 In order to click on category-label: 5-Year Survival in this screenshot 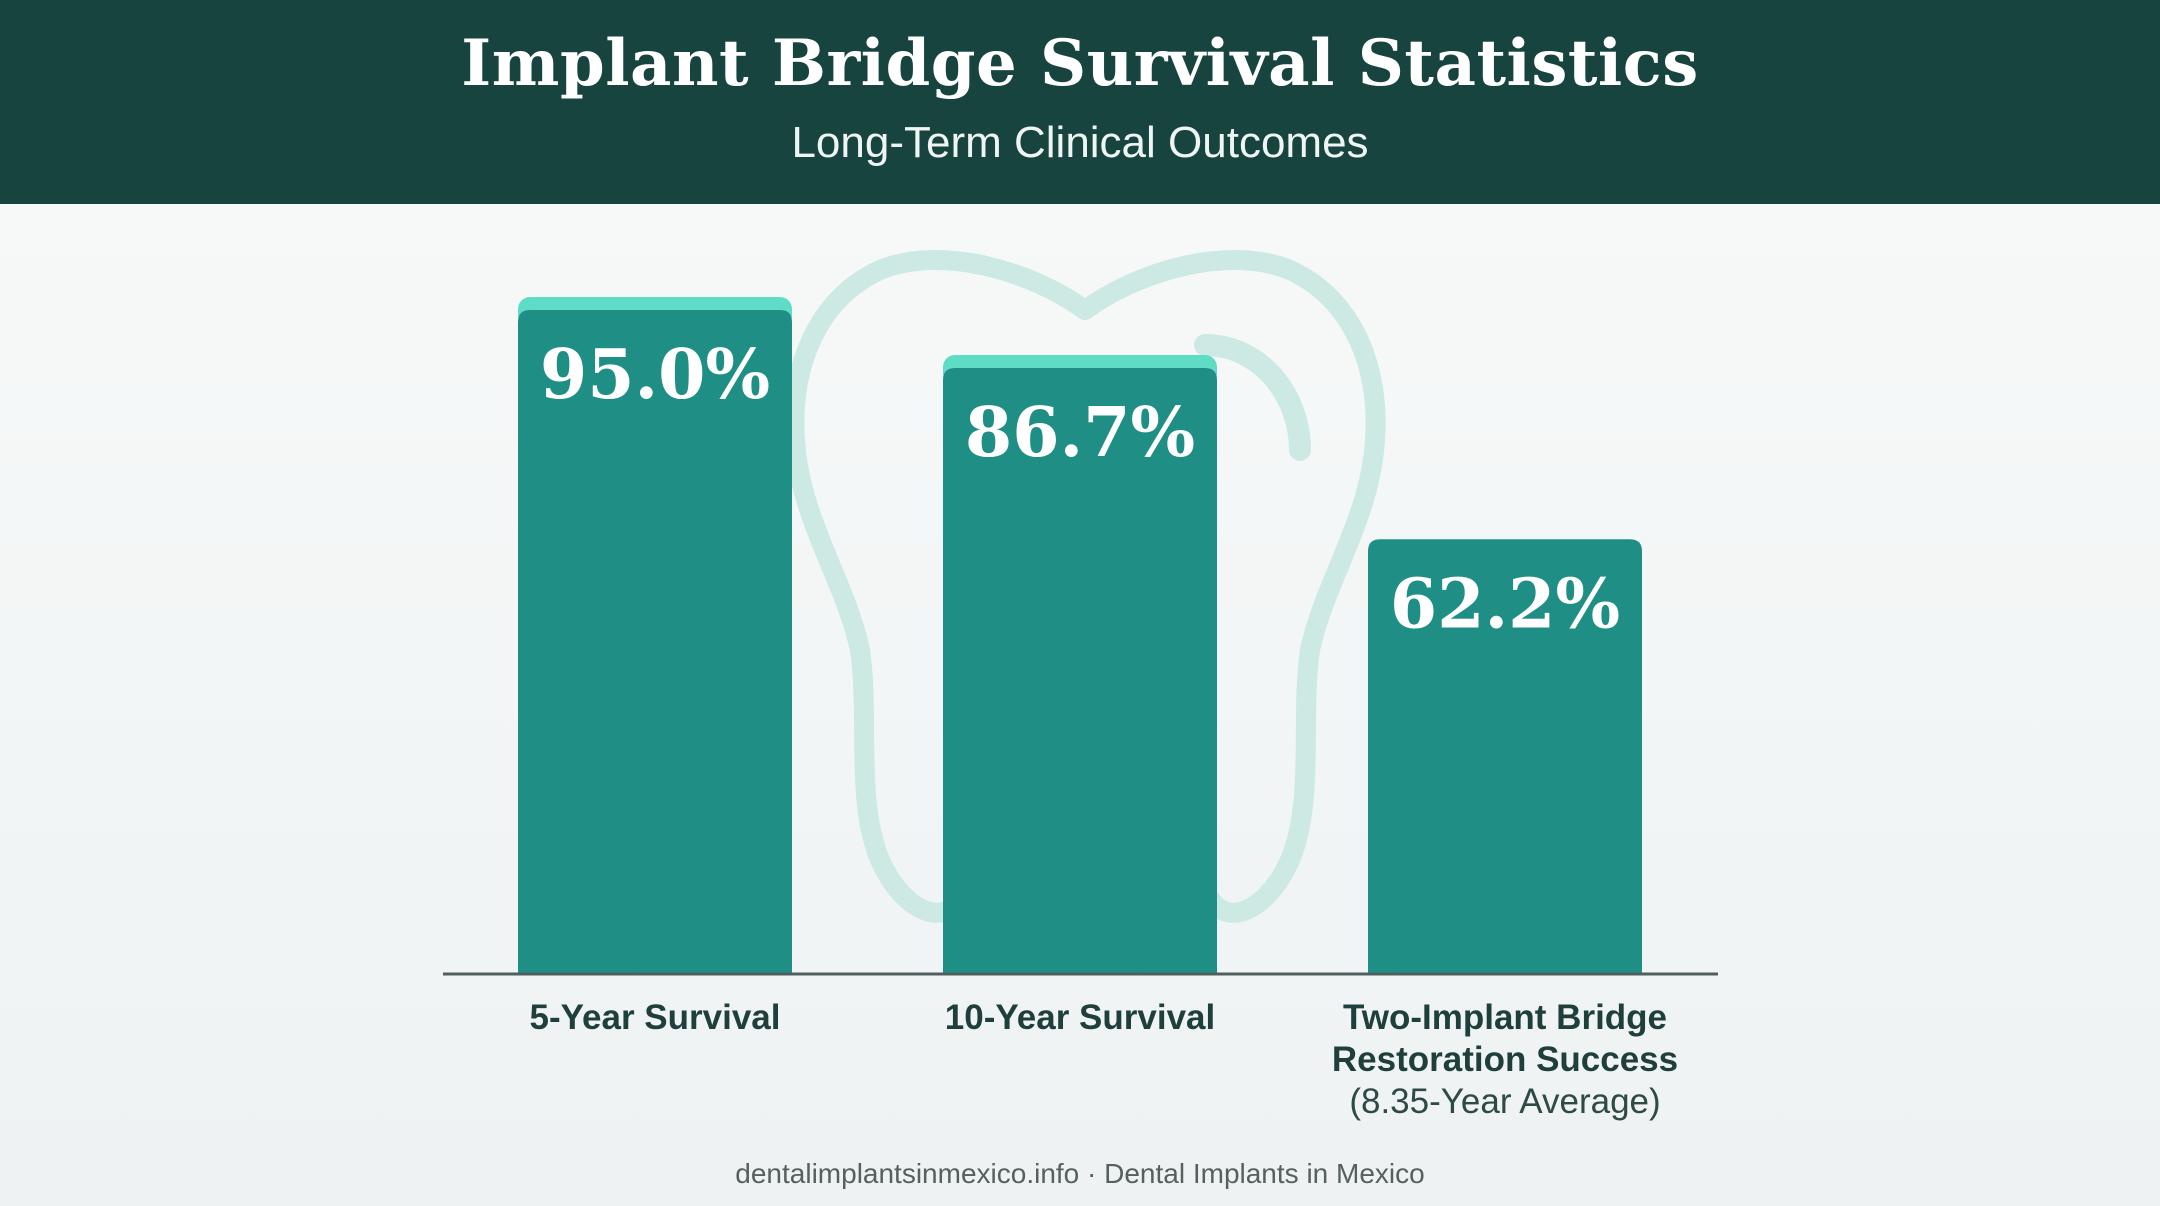, I will do `click(655, 1017)`.